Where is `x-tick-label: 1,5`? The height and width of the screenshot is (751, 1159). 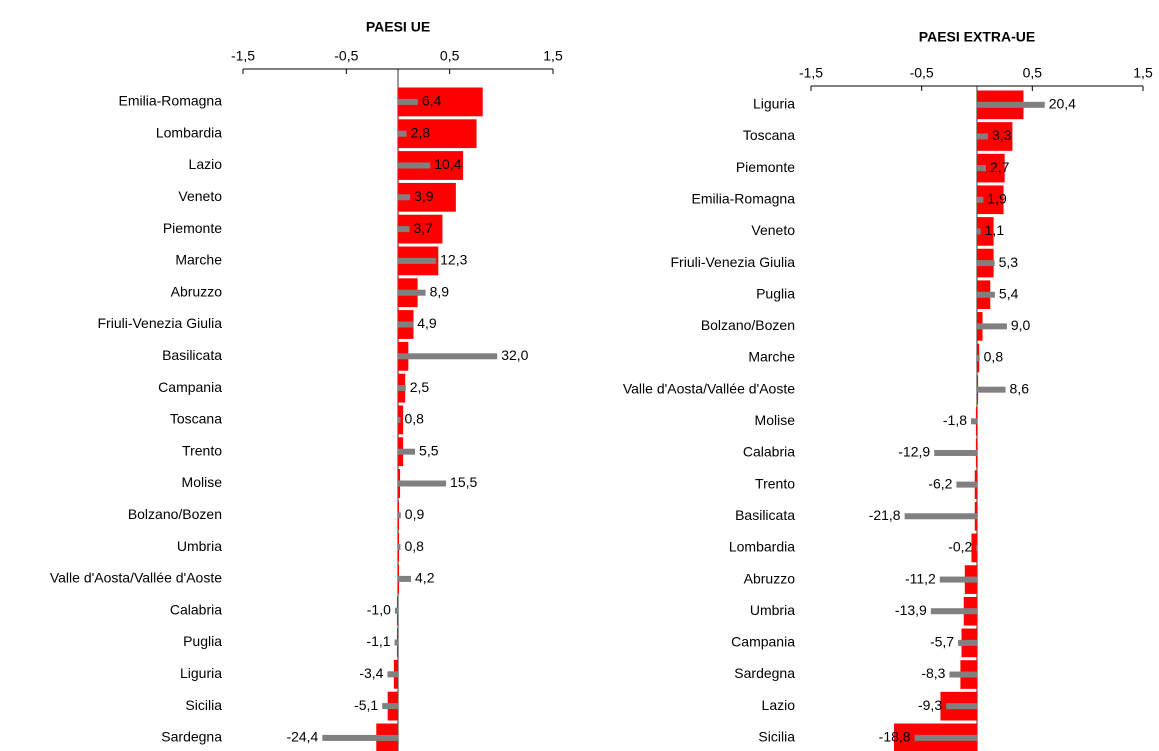
x-tick-label: 1,5 is located at coordinates (553, 56).